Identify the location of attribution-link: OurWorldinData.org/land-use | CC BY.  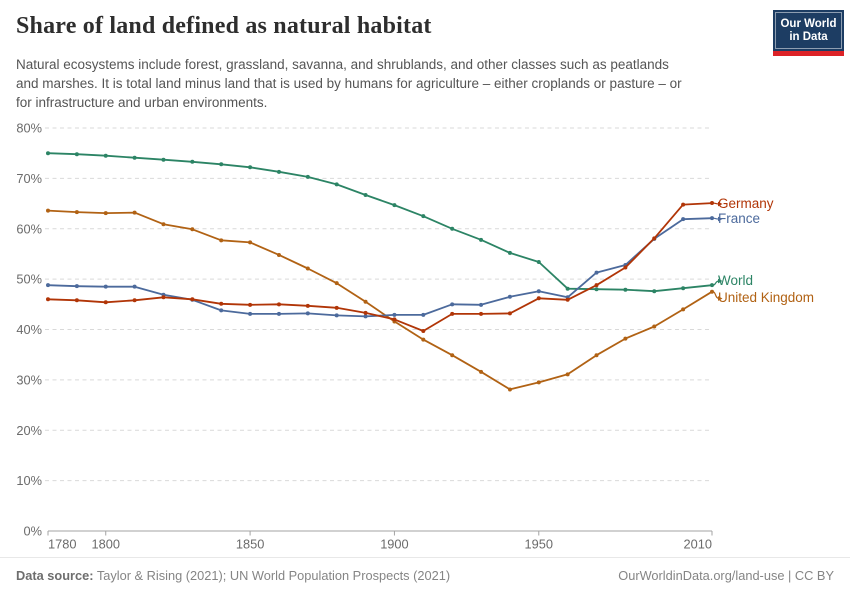
(726, 575).